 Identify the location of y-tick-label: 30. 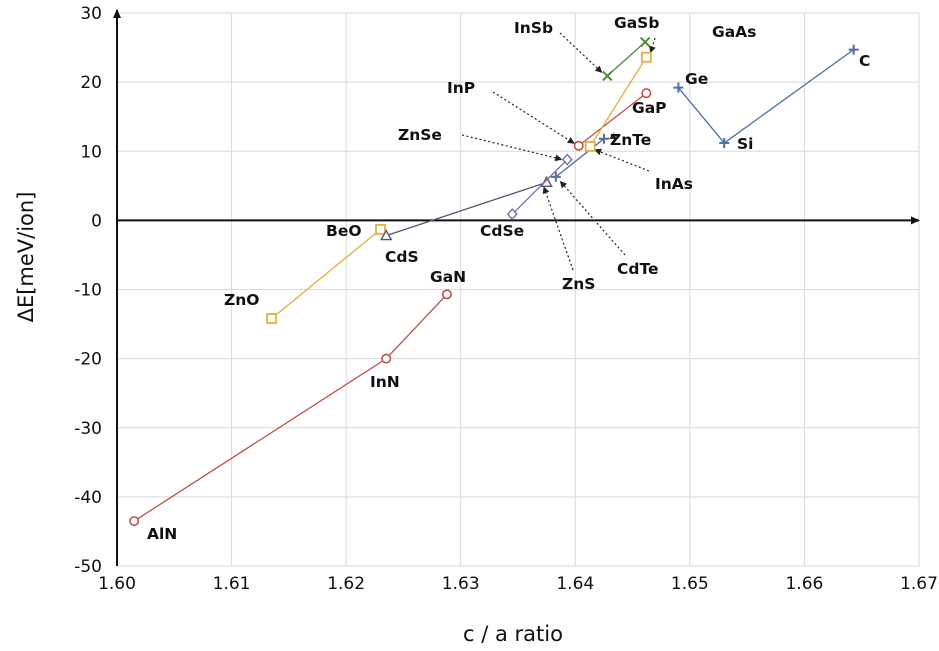
(91, 14).